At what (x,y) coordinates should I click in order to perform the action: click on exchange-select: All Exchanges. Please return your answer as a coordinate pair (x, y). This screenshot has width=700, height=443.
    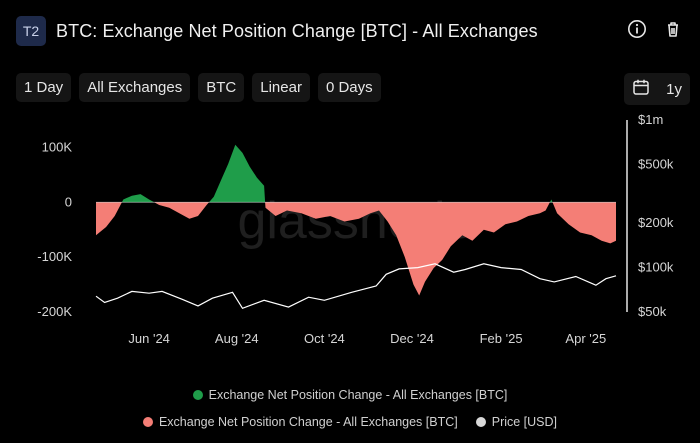
    Looking at the image, I should click on (135, 87).